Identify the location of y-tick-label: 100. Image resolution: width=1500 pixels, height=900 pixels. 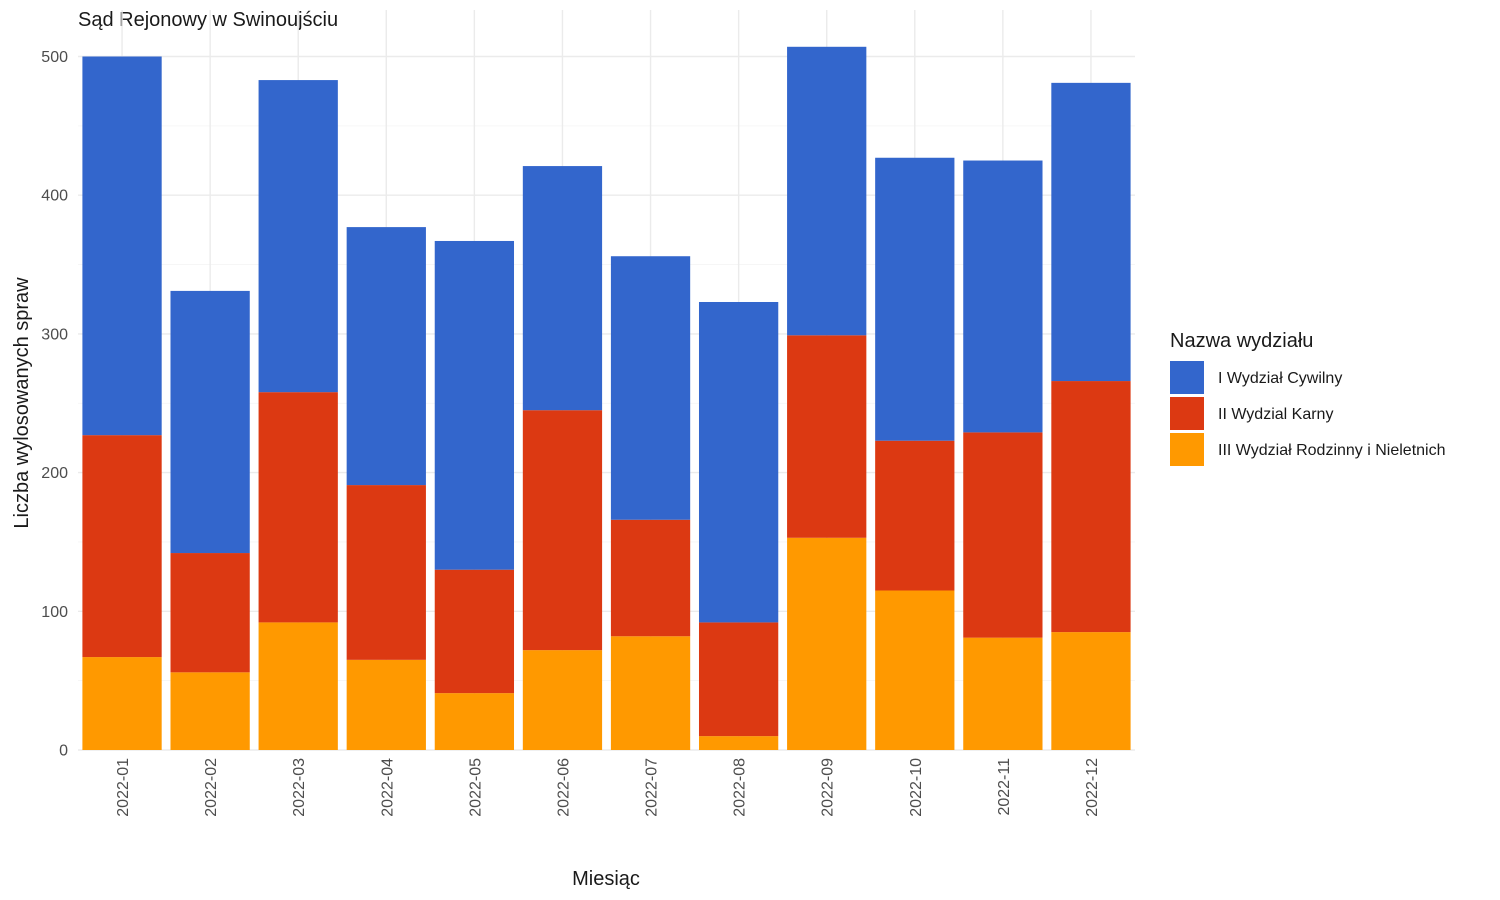
(54, 612).